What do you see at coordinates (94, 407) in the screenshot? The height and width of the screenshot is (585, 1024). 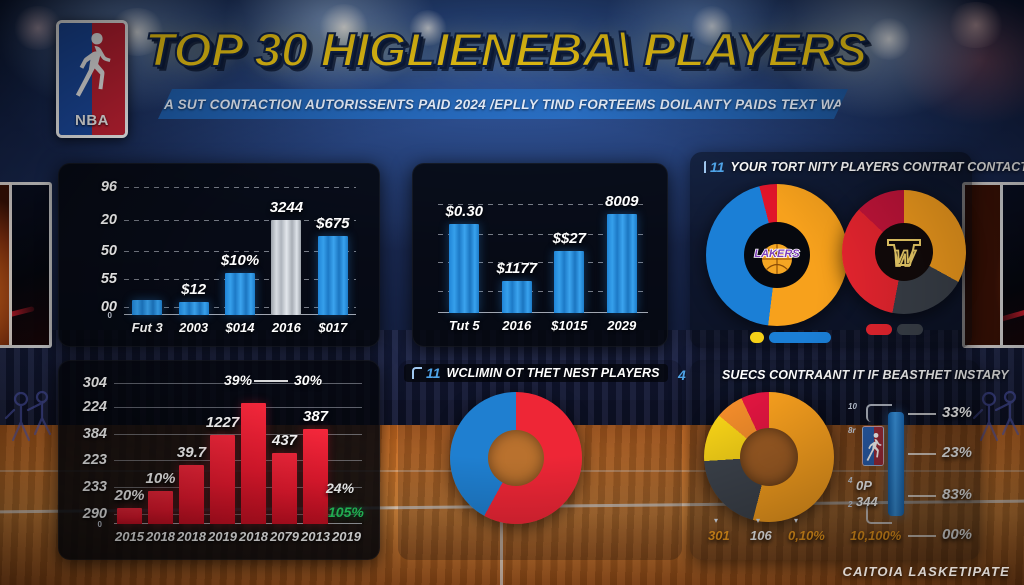 I see `y-axis-tick-label: 224` at bounding box center [94, 407].